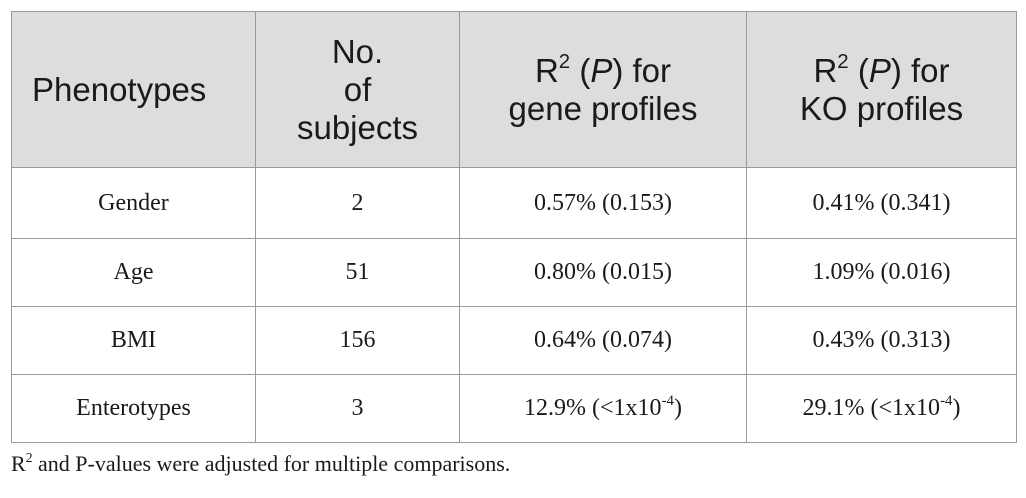 This screenshot has height=498, width=1026. Describe the element at coordinates (357, 408) in the screenshot. I see `cell-subjects: 3` at that location.